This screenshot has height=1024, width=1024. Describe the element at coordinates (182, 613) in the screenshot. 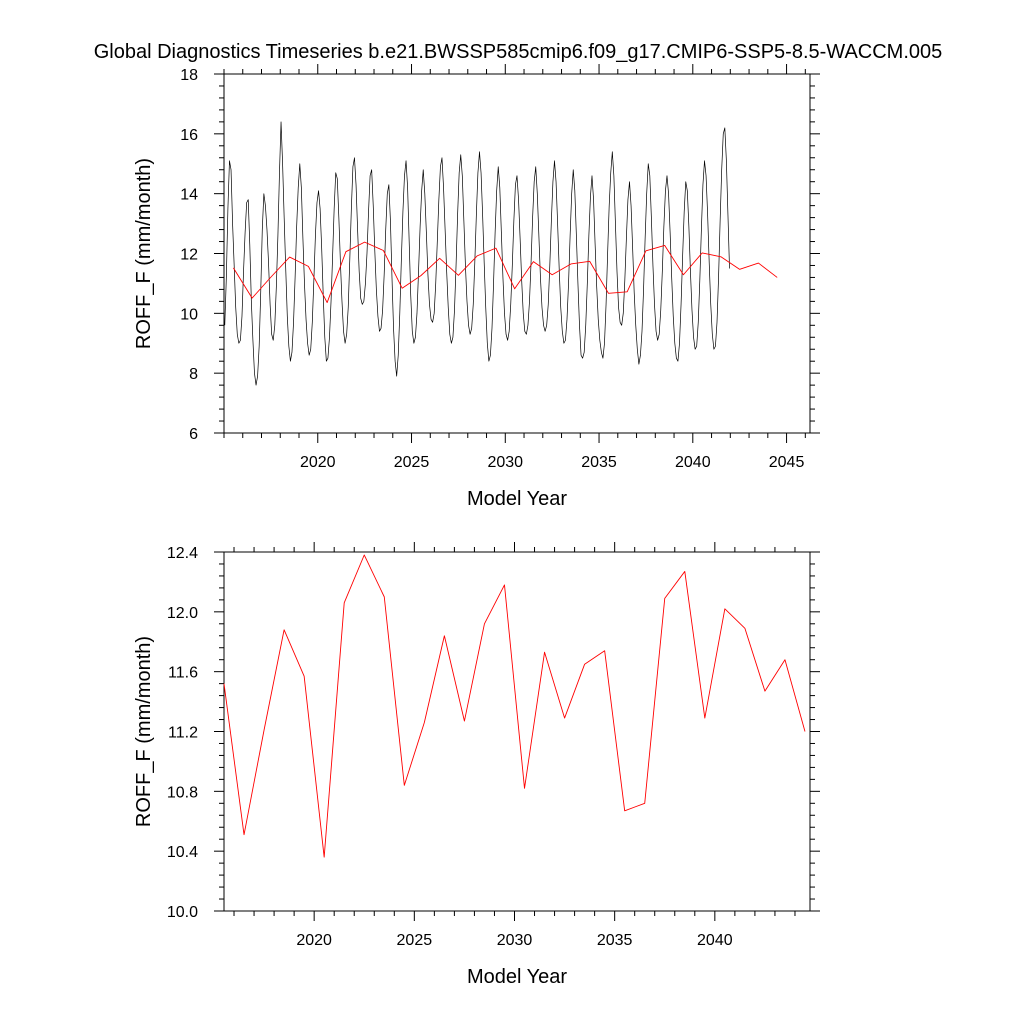

I see `bottom-y-tick-label: 12.0` at that location.